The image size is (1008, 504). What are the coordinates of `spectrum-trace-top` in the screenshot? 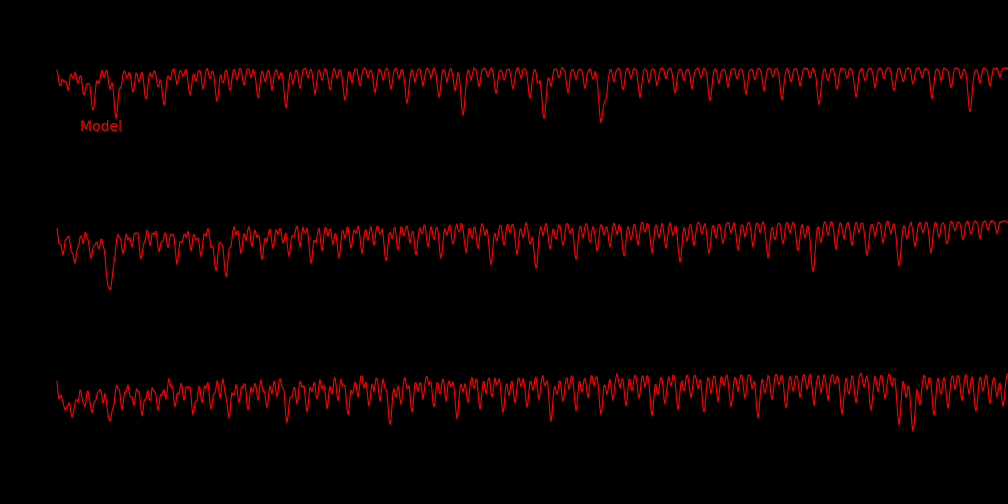 It's located at (532, 95).